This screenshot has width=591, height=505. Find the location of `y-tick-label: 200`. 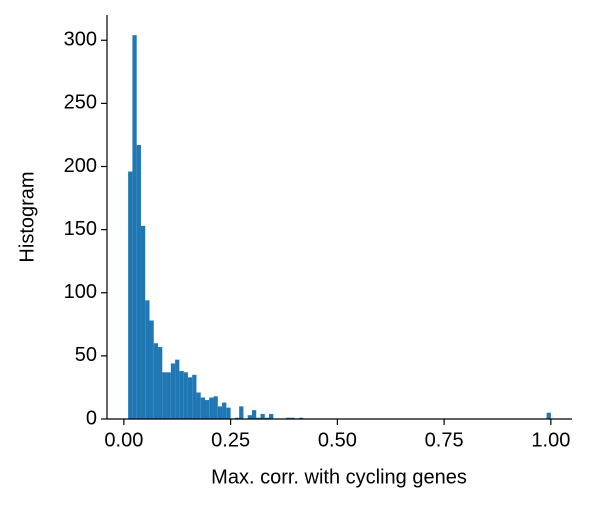

y-tick-label: 200 is located at coordinates (80, 166).